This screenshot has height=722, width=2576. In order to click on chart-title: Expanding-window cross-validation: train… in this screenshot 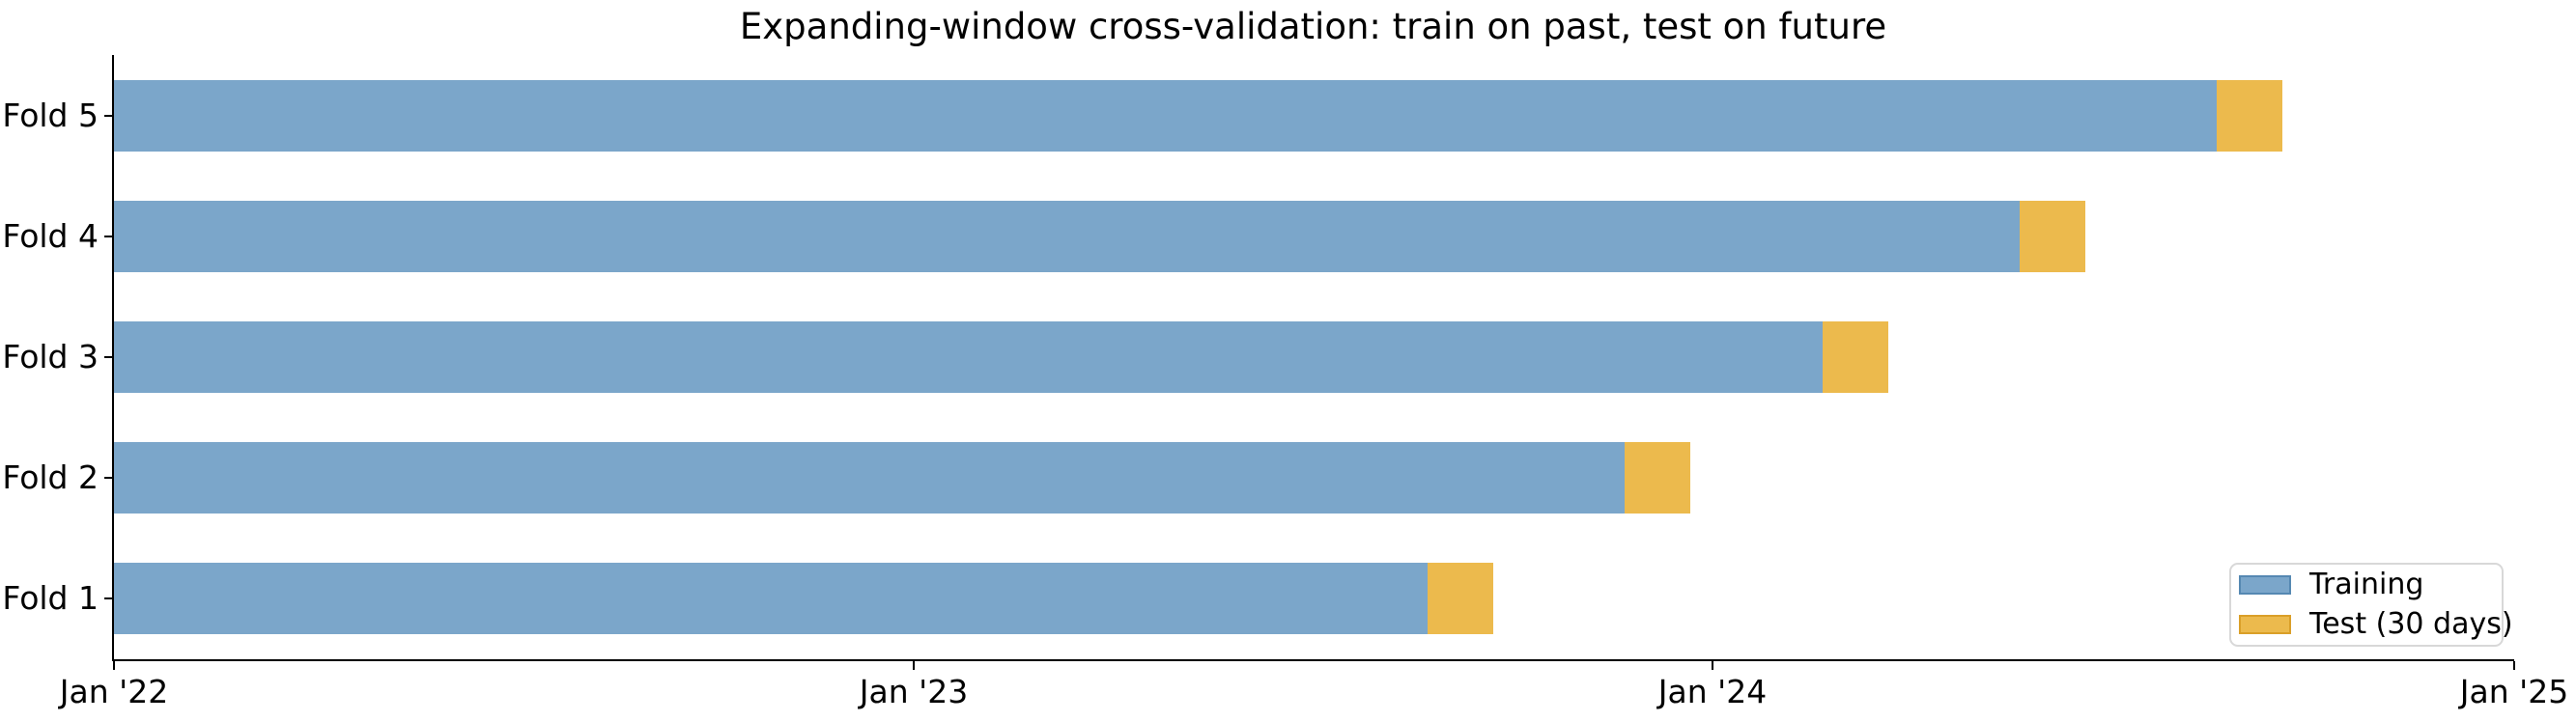, I will do `click(1313, 26)`.